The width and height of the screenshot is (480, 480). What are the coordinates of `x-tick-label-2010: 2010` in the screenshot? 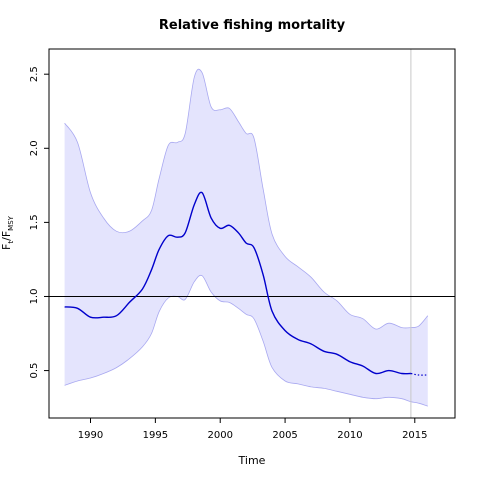 It's located at (349, 435).